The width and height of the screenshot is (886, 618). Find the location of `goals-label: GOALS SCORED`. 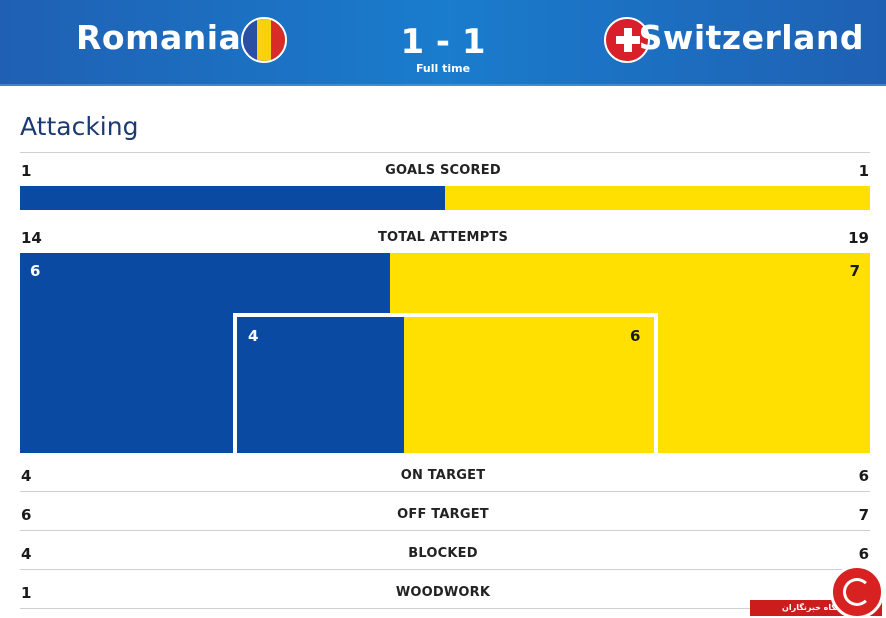

goals-label: GOALS SCORED is located at coordinates (443, 170).